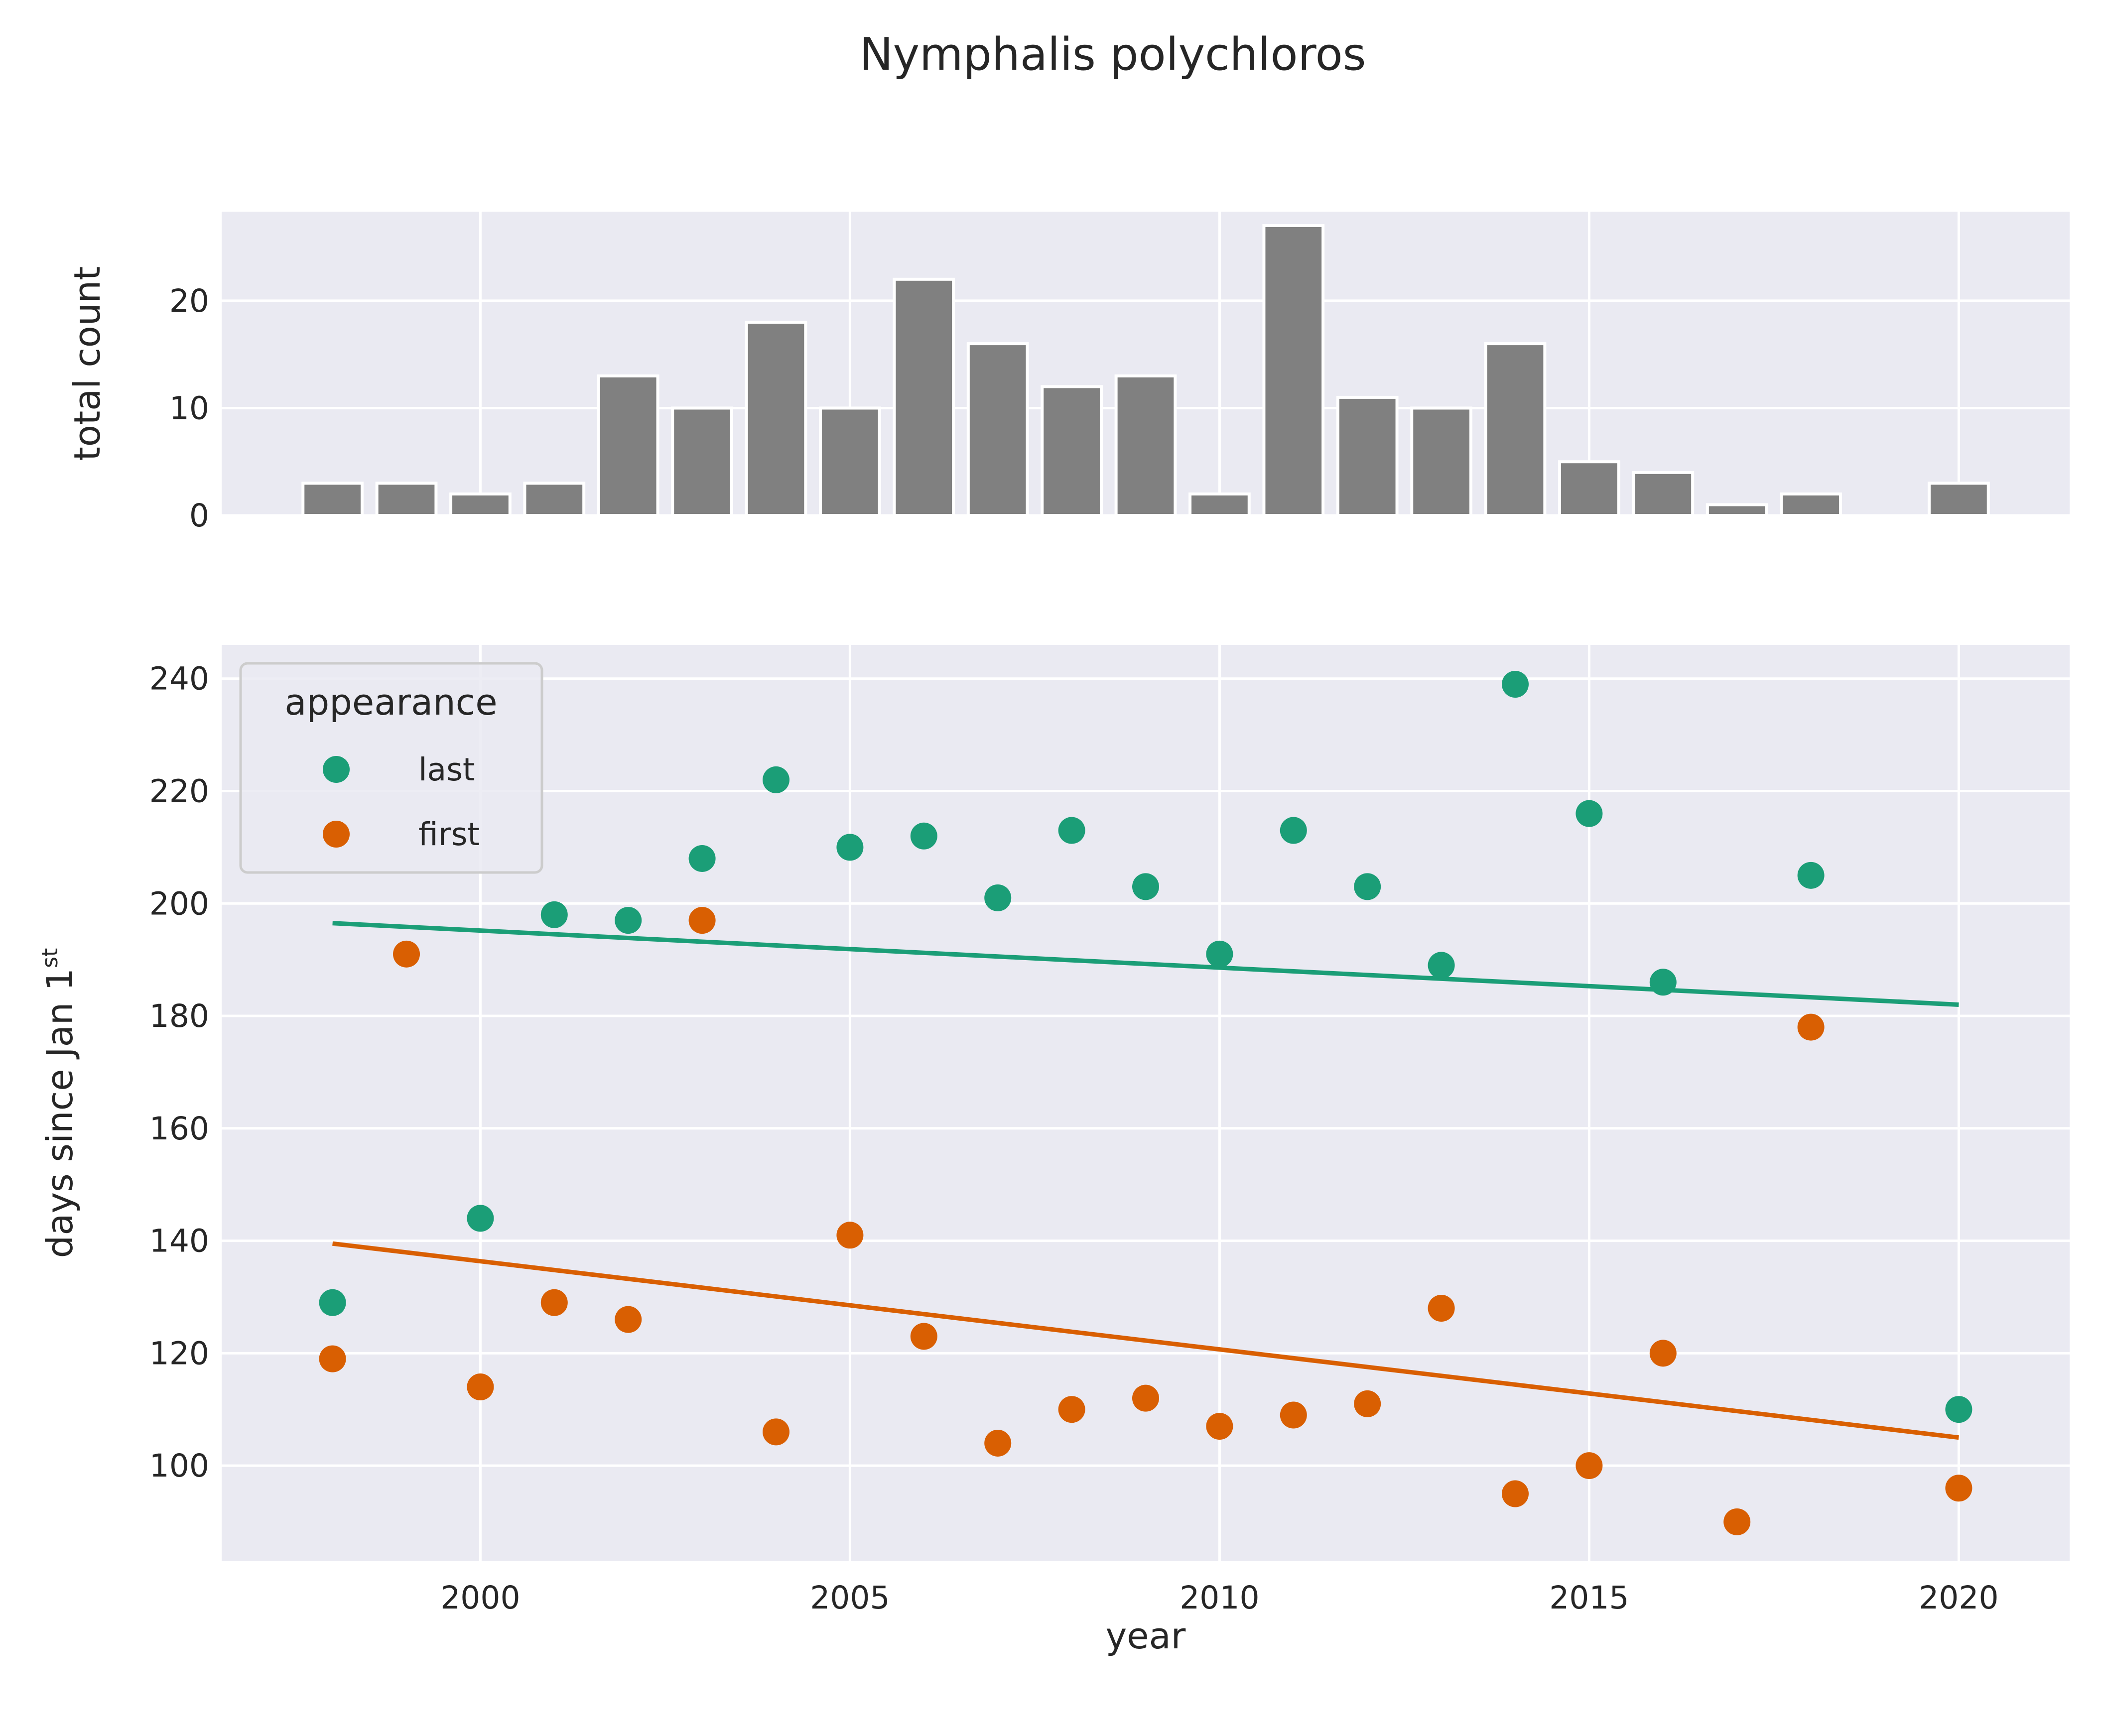 Image resolution: width=2101 pixels, height=1736 pixels. Describe the element at coordinates (179, 1466) in the screenshot. I see `bottom-y-tick-label: 100` at that location.